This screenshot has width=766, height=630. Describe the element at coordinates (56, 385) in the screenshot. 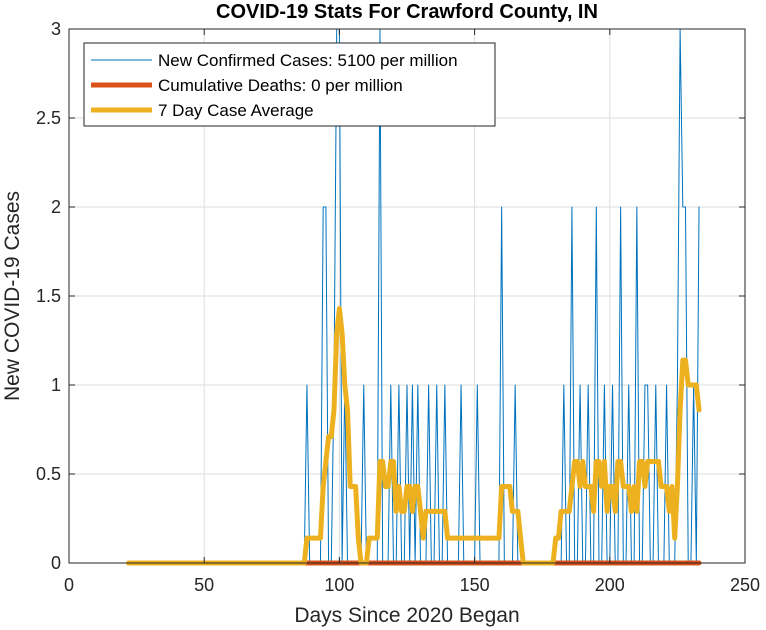

I see `y-tick-label: 1` at that location.